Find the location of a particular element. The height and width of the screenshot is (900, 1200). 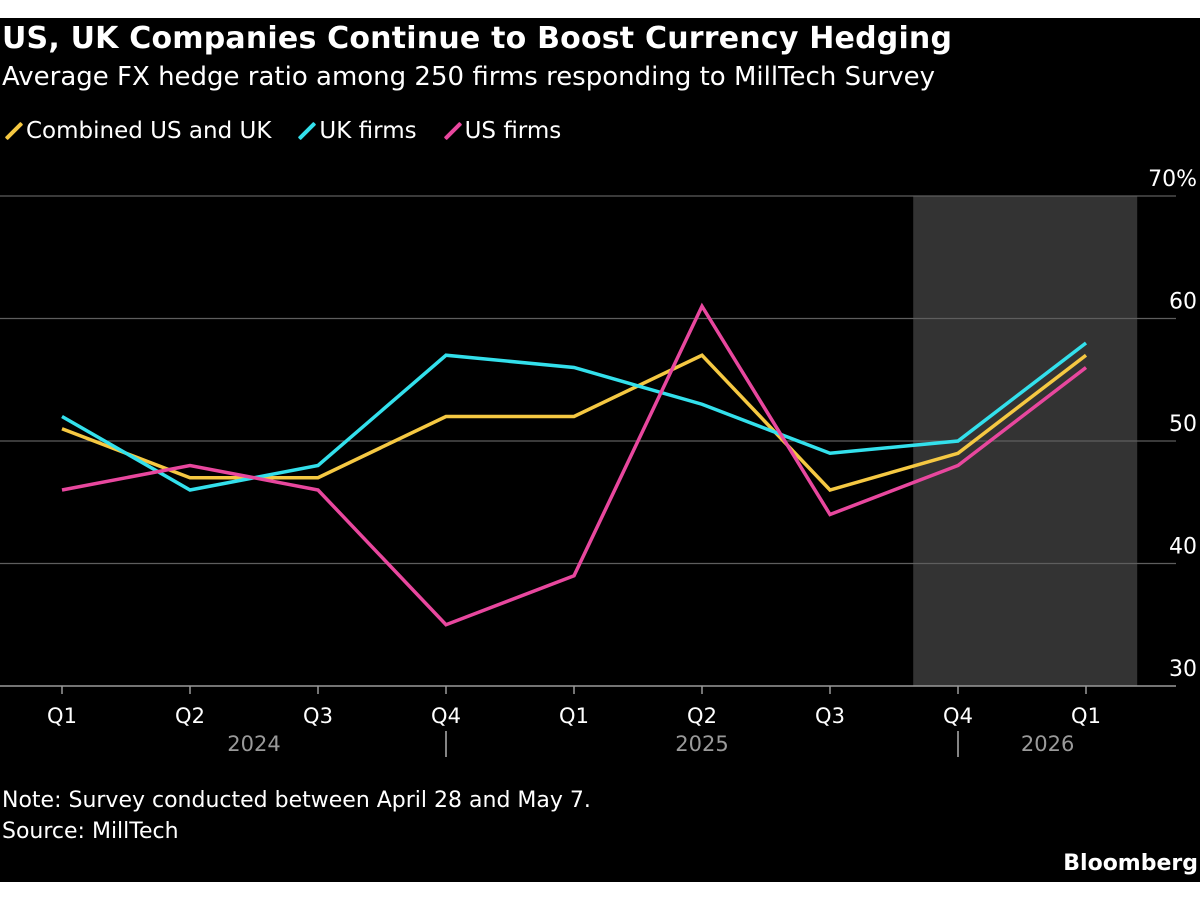

legend-item-combined: Combined US and UK is located at coordinates (137, 131).